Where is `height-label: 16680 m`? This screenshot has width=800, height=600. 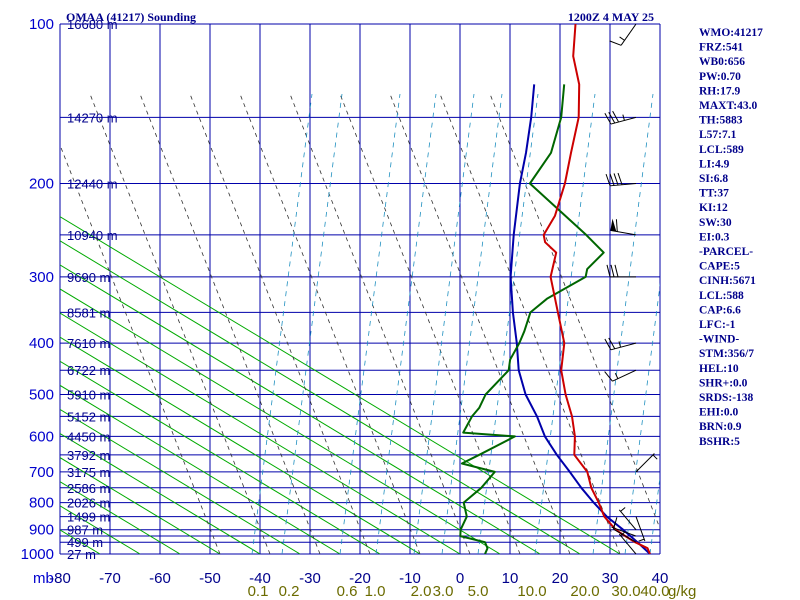 height-label: 16680 m is located at coordinates (92, 24).